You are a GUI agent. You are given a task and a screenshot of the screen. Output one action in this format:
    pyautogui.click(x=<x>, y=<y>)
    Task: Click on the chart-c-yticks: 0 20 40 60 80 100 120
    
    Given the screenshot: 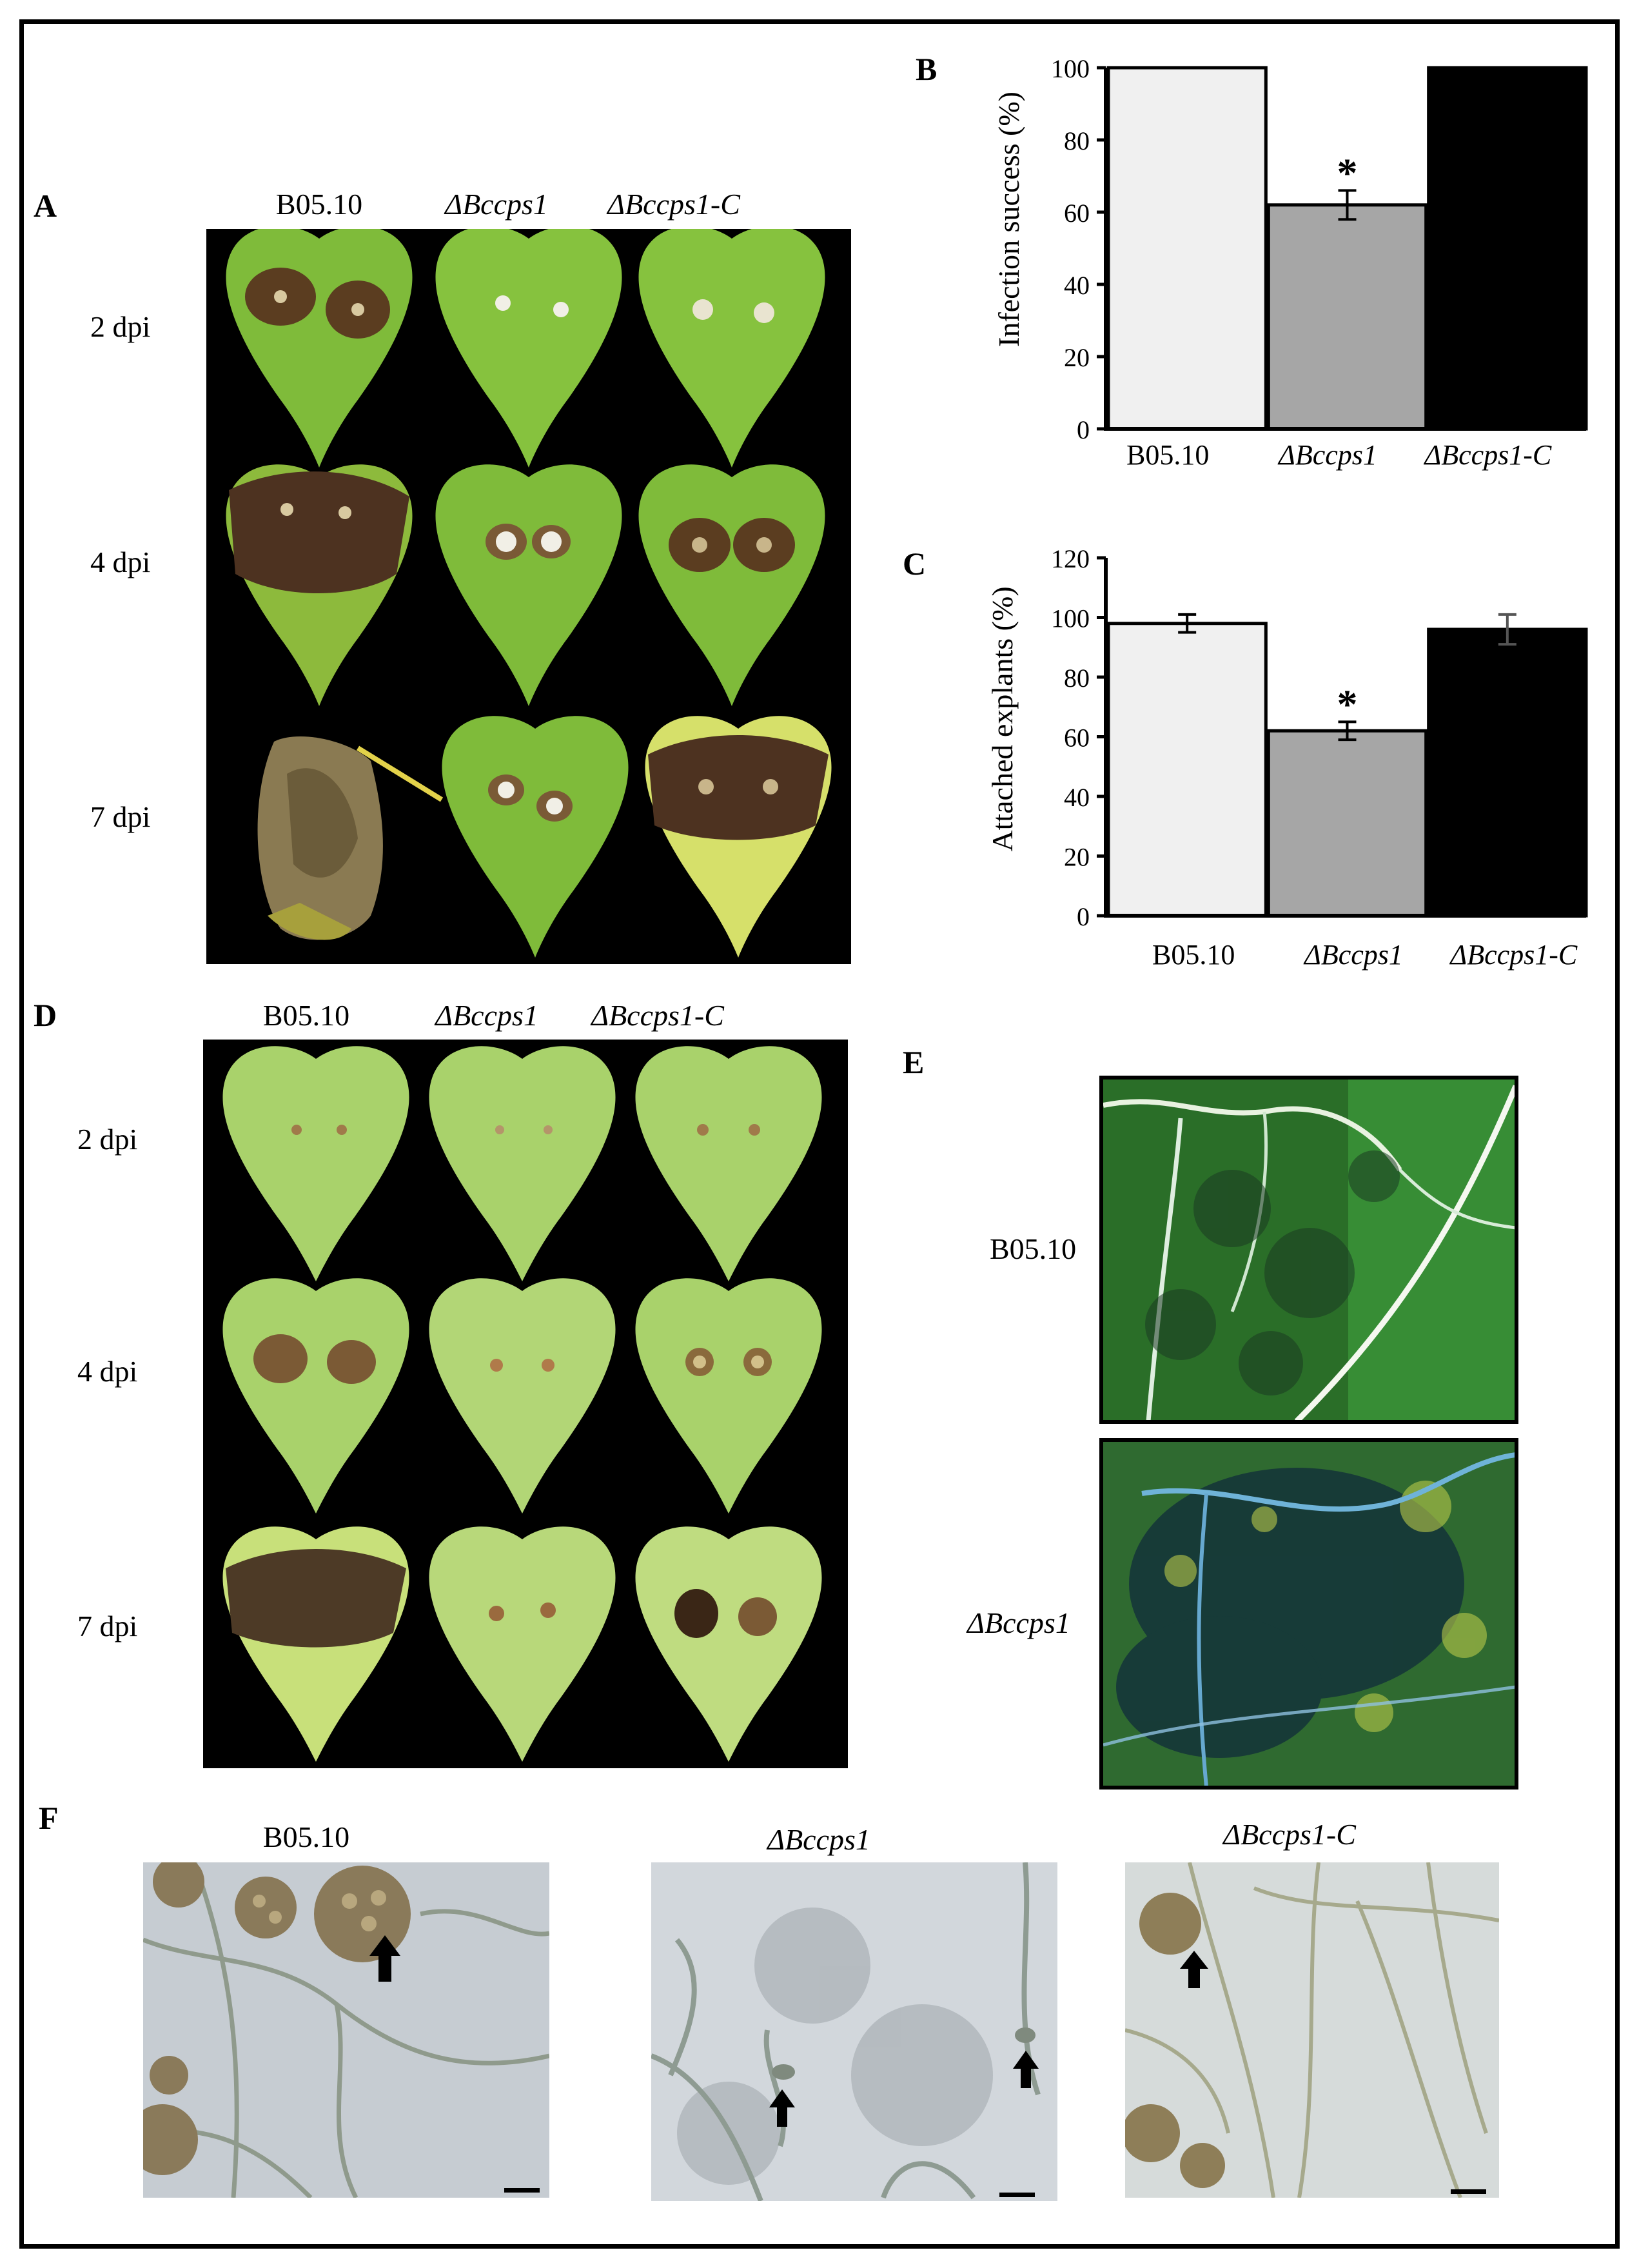 What is the action you would take?
    pyautogui.click(x=1078, y=737)
    